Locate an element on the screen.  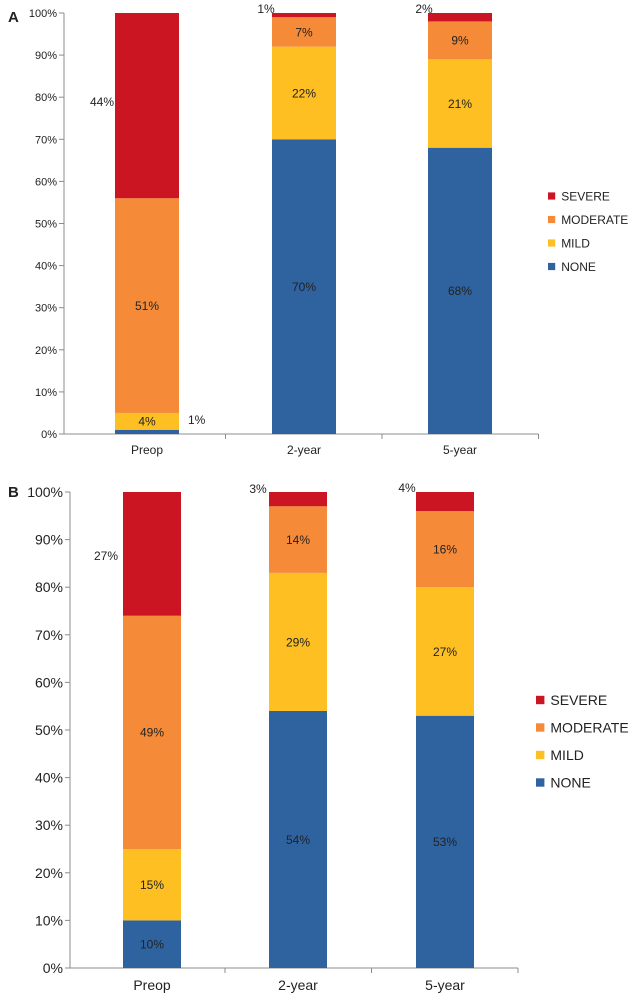
data-label: 70% is located at coordinates (304, 287).